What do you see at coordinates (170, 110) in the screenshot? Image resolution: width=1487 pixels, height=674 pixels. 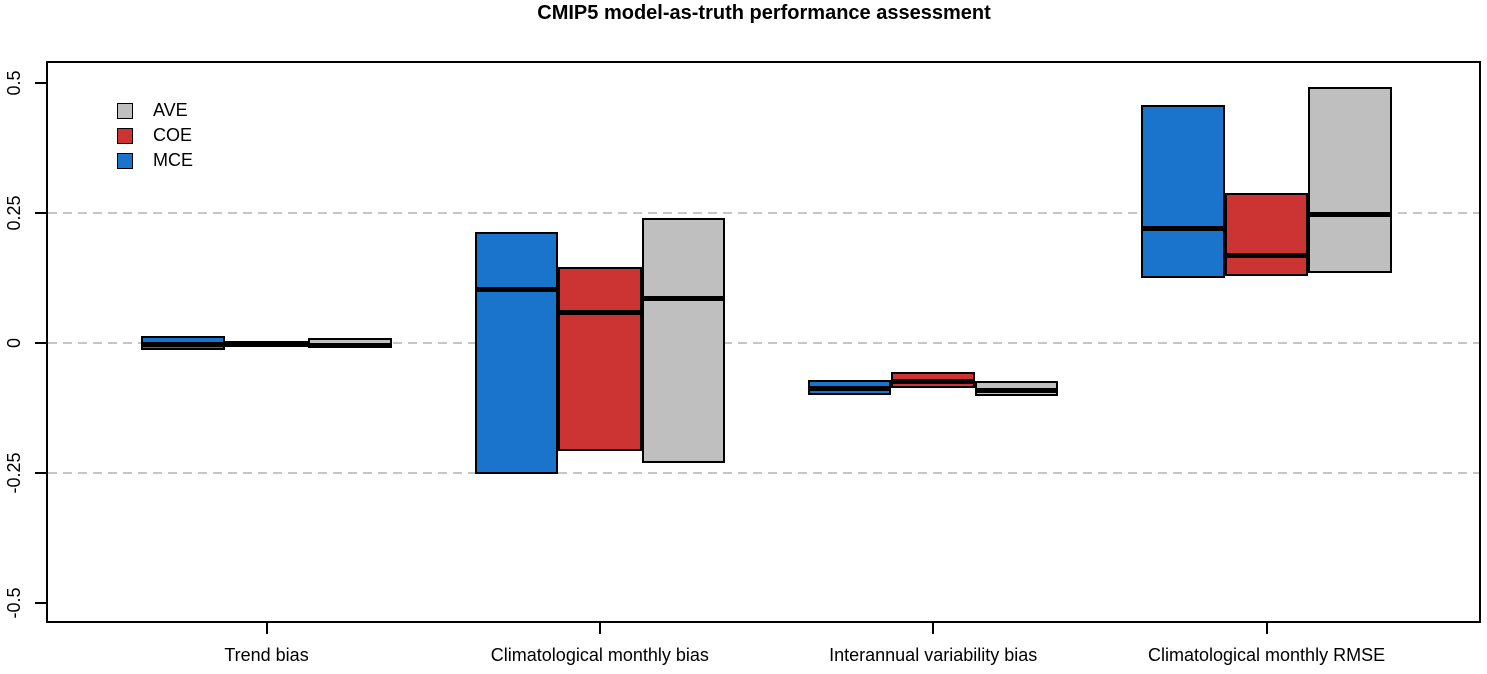 I see `legend-label: AVE` at bounding box center [170, 110].